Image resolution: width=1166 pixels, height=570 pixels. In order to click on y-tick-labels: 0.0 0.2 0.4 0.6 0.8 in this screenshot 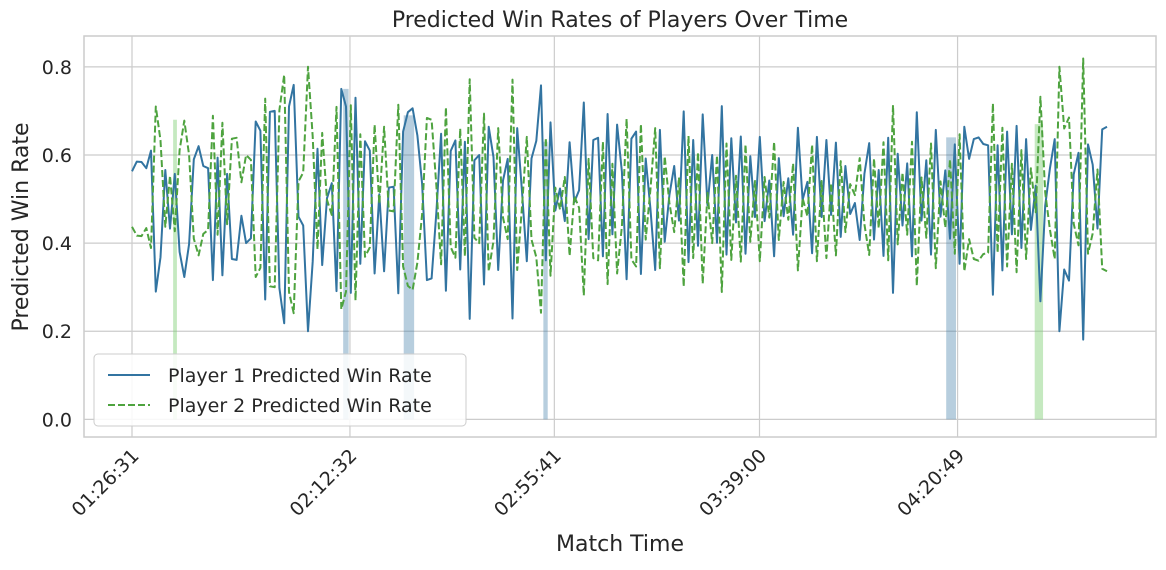, I will do `click(57, 244)`.